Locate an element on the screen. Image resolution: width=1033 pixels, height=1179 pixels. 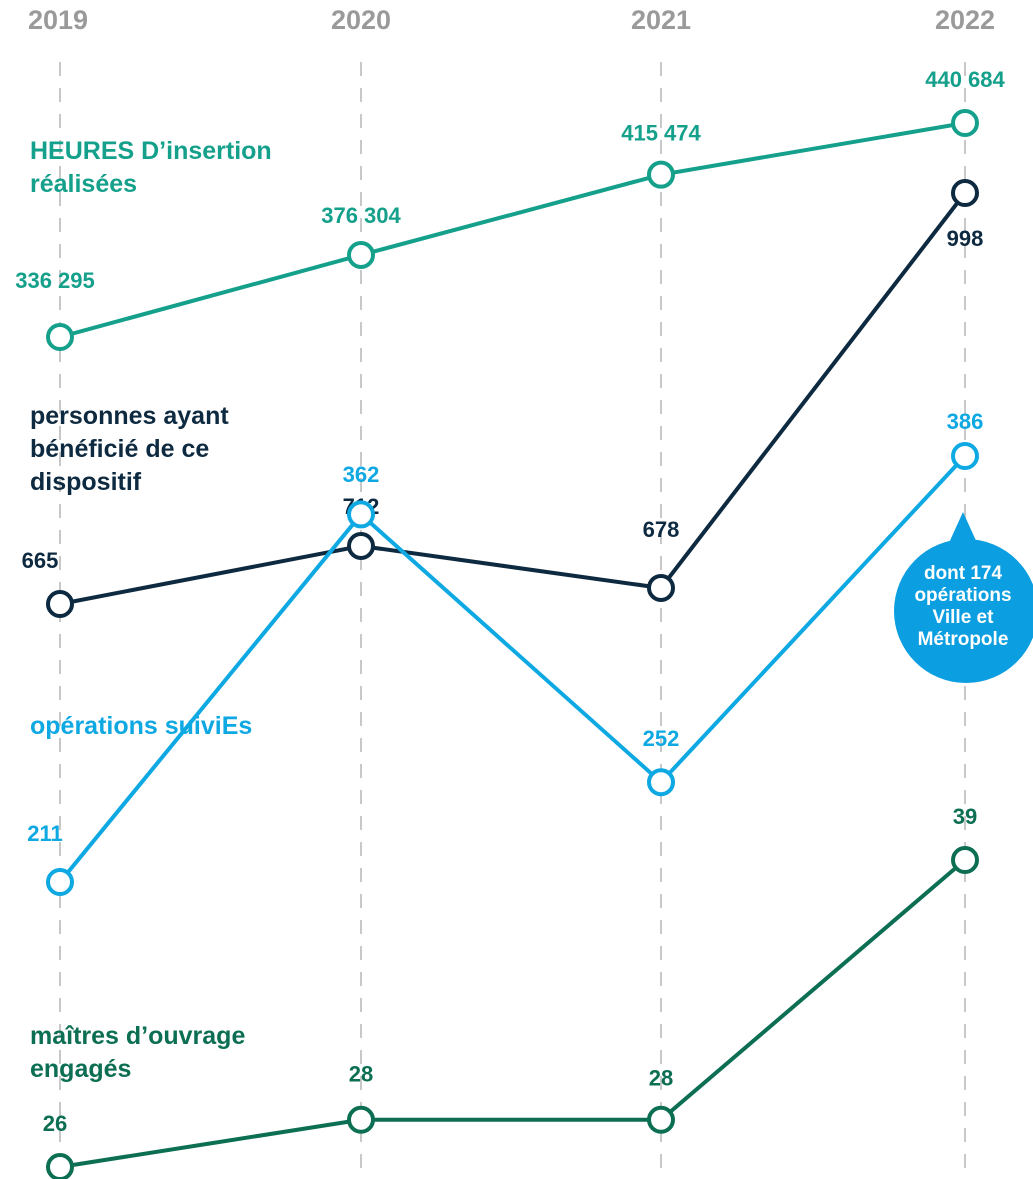
x-label: 2020 is located at coordinates (361, 20).